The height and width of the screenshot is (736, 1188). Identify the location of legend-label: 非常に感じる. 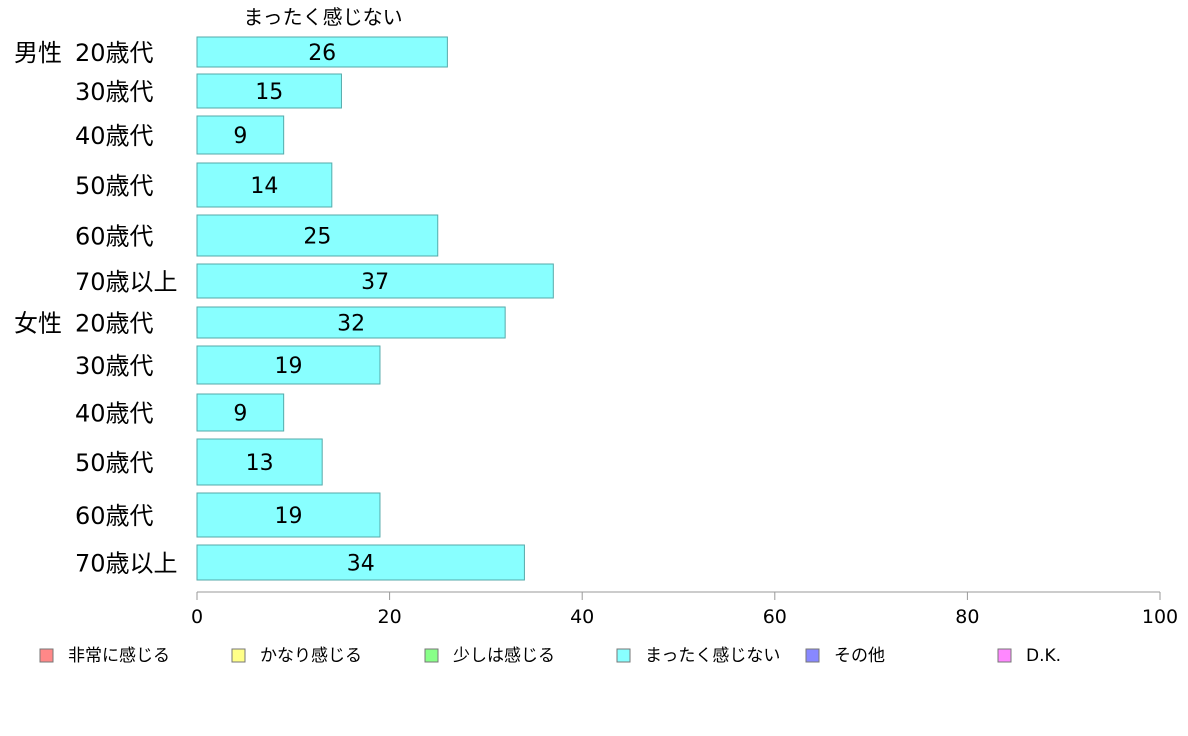
(119, 656).